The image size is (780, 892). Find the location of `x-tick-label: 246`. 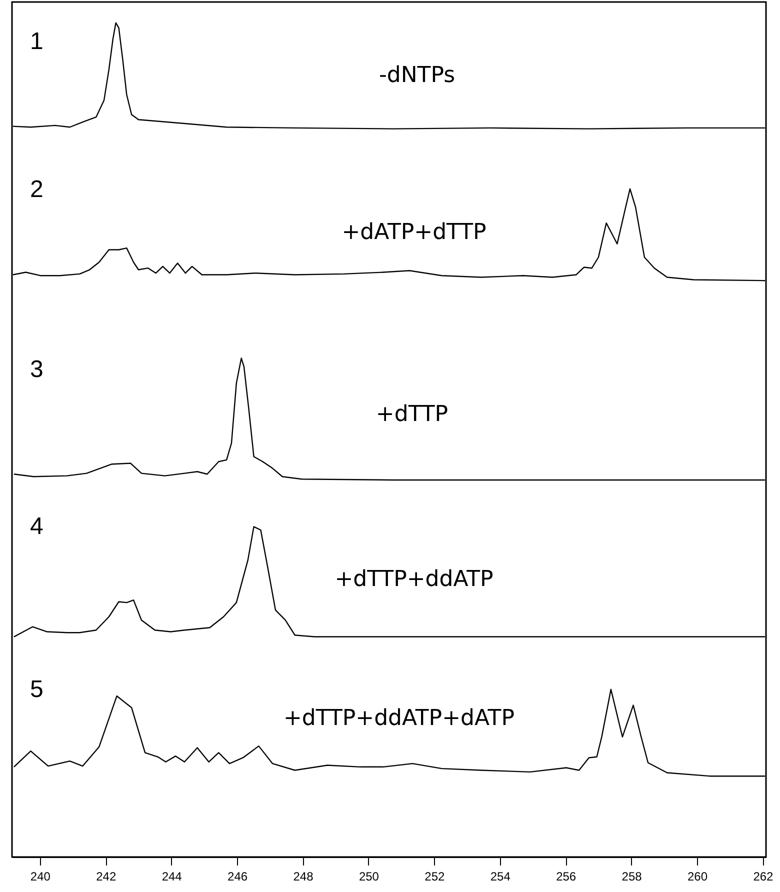

x-tick-label: 246 is located at coordinates (238, 877).